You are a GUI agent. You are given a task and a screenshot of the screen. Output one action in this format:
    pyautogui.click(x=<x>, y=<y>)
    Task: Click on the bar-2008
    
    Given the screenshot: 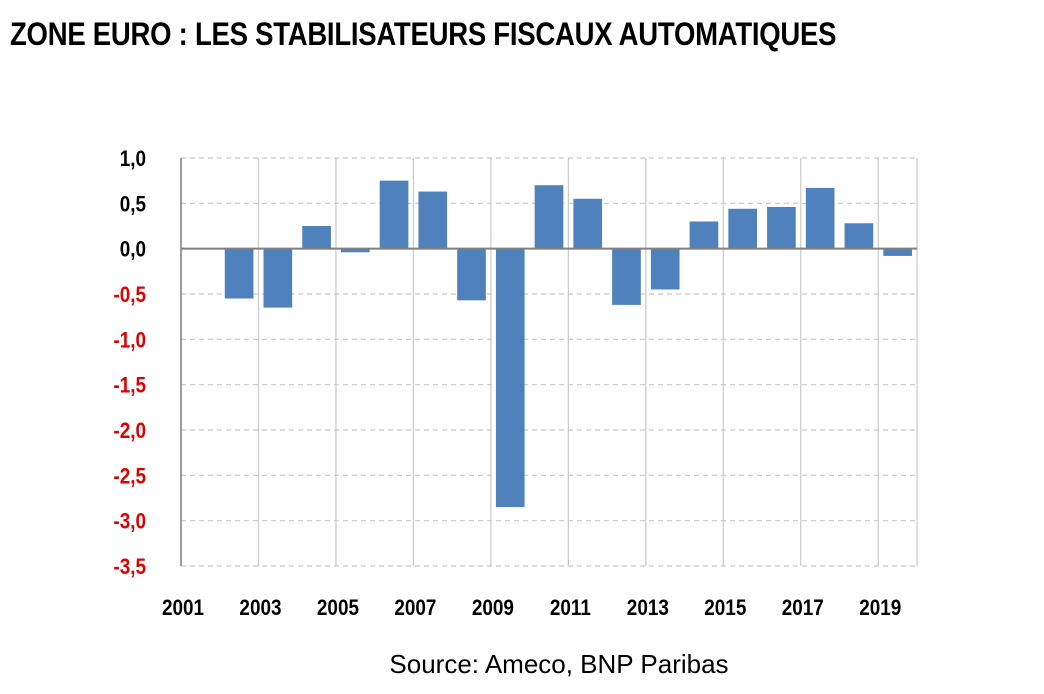 What is the action you would take?
    pyautogui.click(x=471, y=274)
    